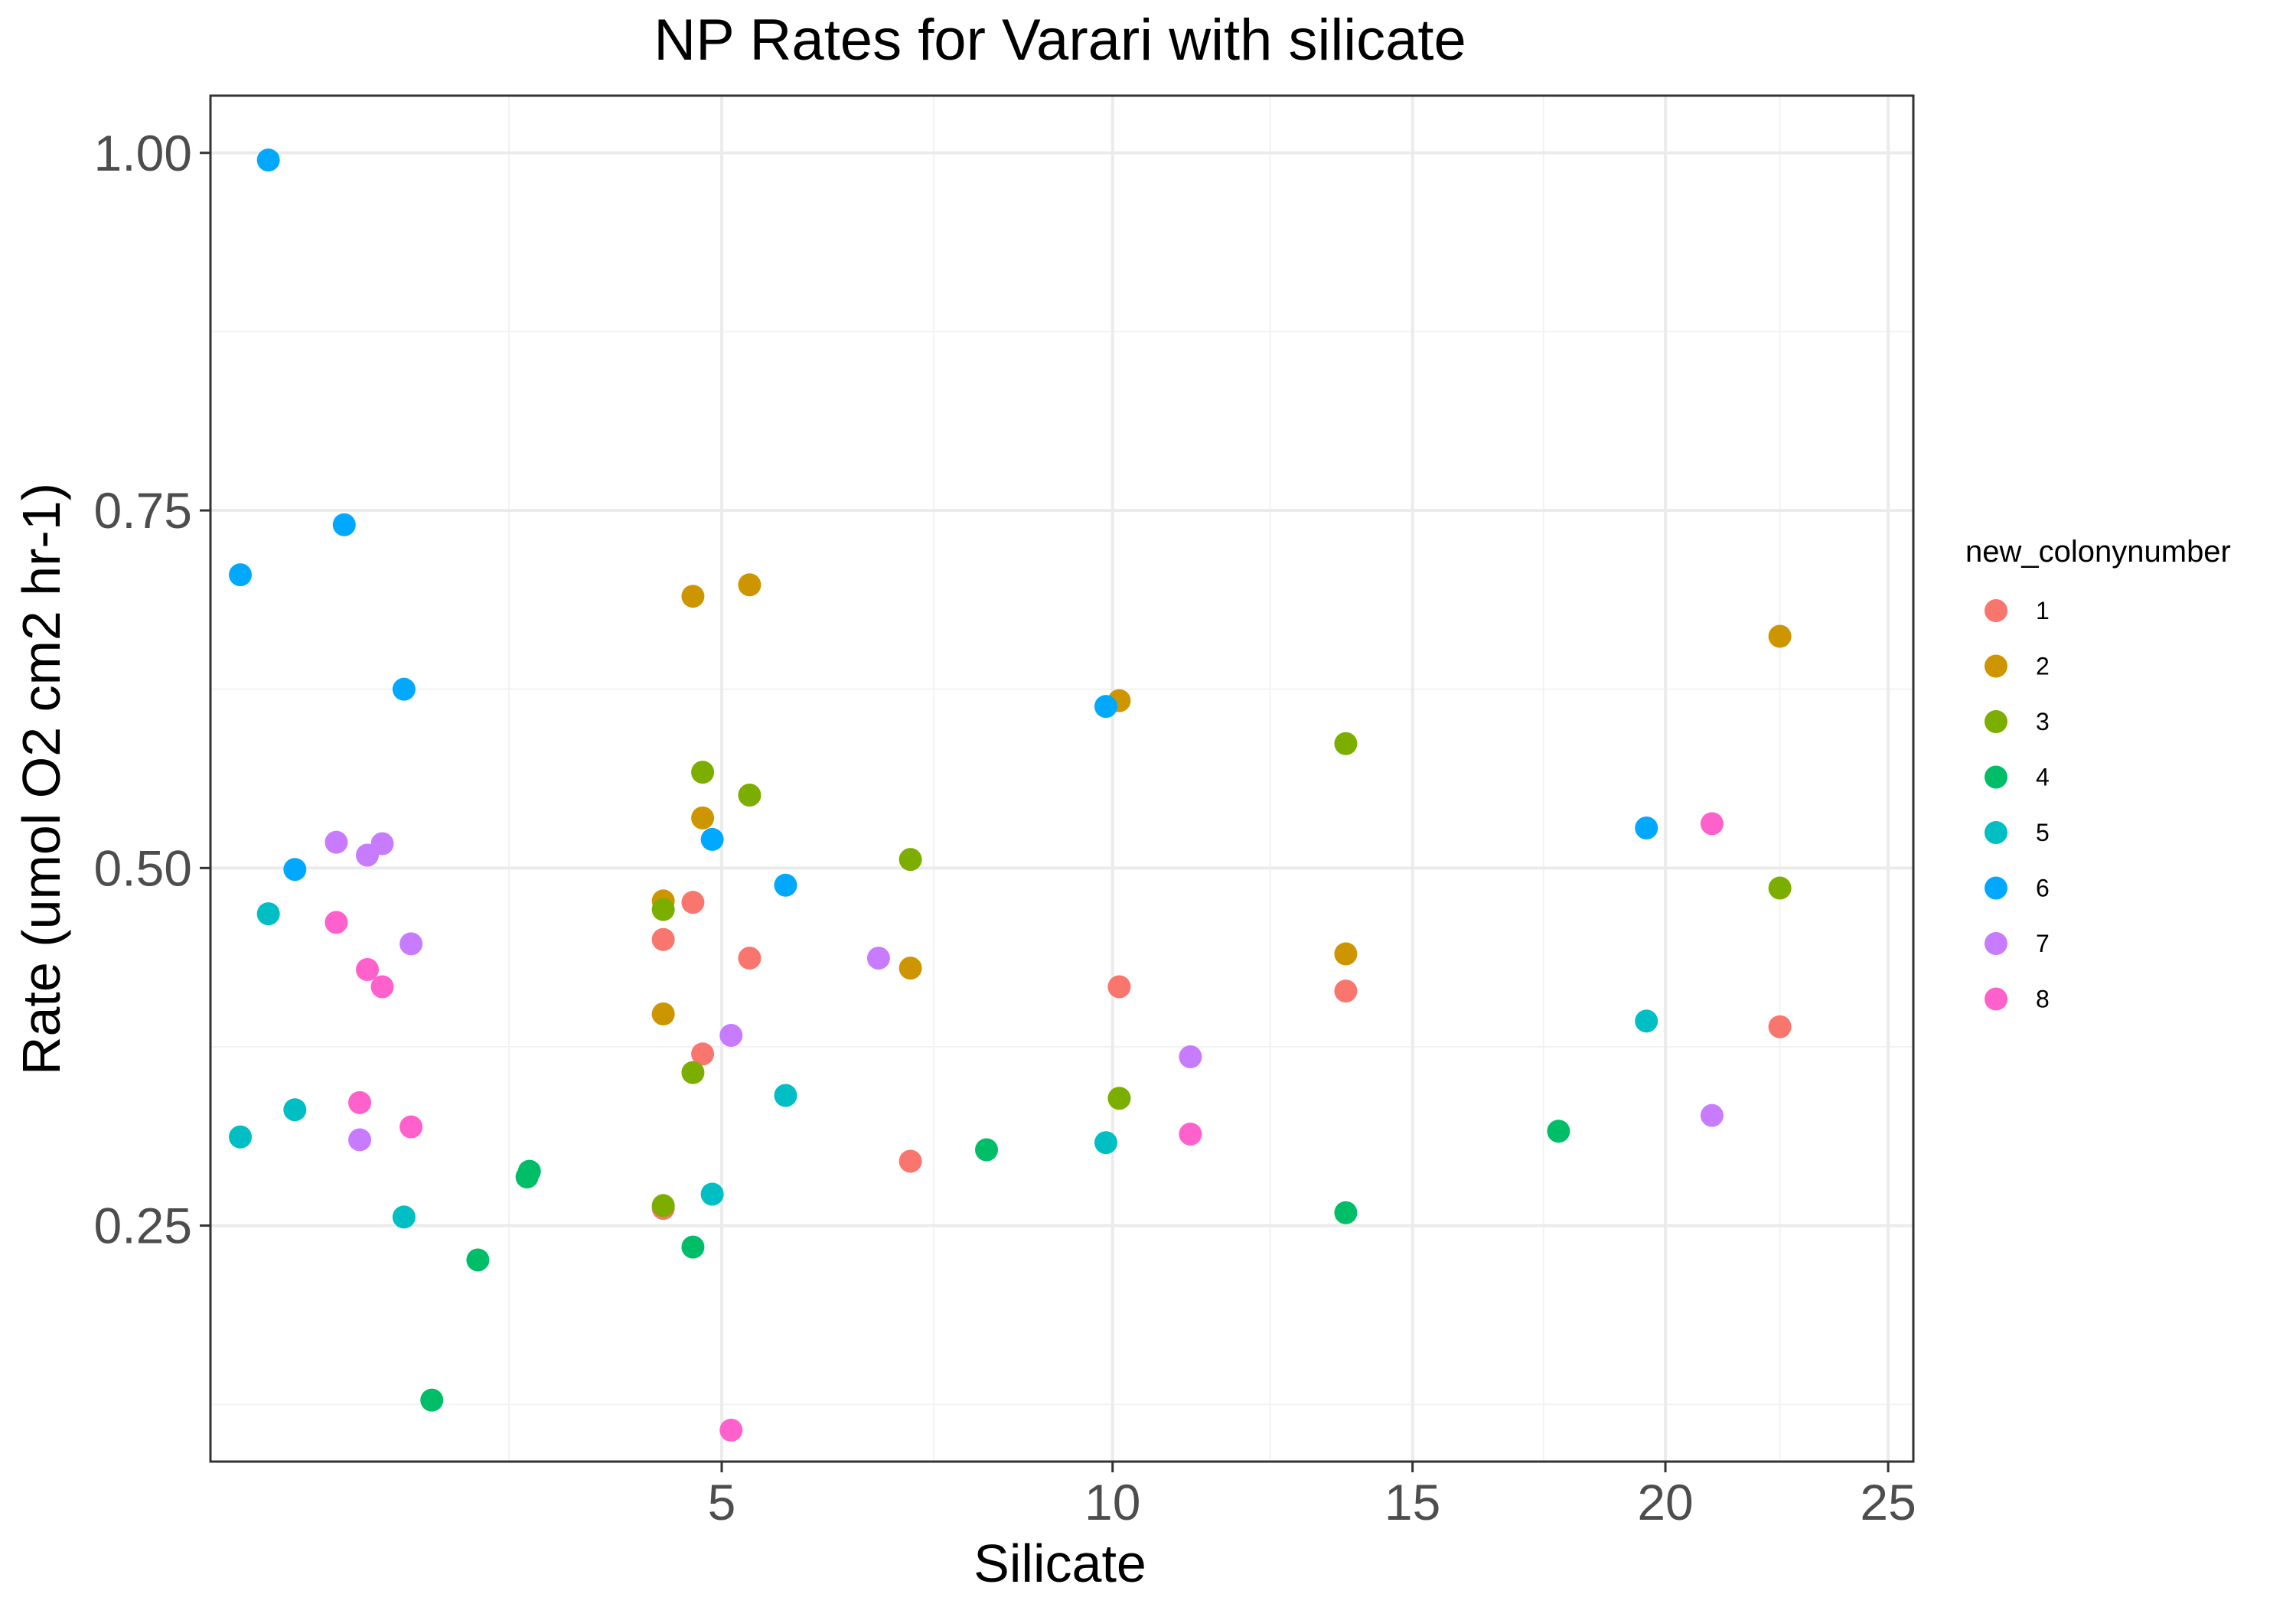 This screenshot has height=1607, width=2296. I want to click on legend-label-3: 3, so click(2043, 722).